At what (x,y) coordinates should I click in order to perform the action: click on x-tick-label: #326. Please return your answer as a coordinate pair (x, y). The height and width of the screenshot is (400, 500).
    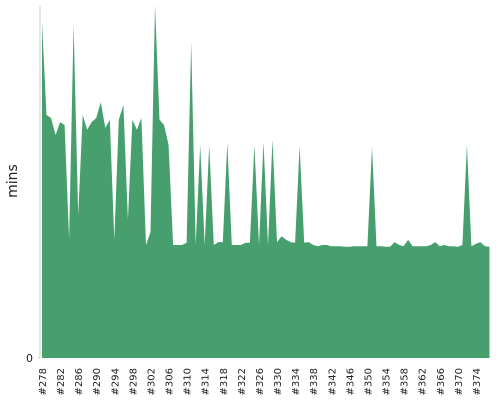
    Looking at the image, I should click on (260, 381).